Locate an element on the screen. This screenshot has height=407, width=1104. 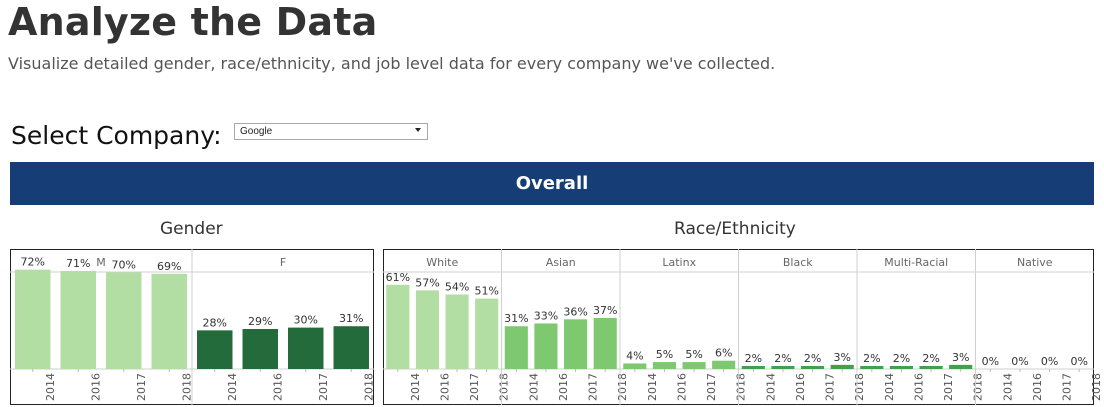
select-company-label: Select Company: is located at coordinates (116, 135).